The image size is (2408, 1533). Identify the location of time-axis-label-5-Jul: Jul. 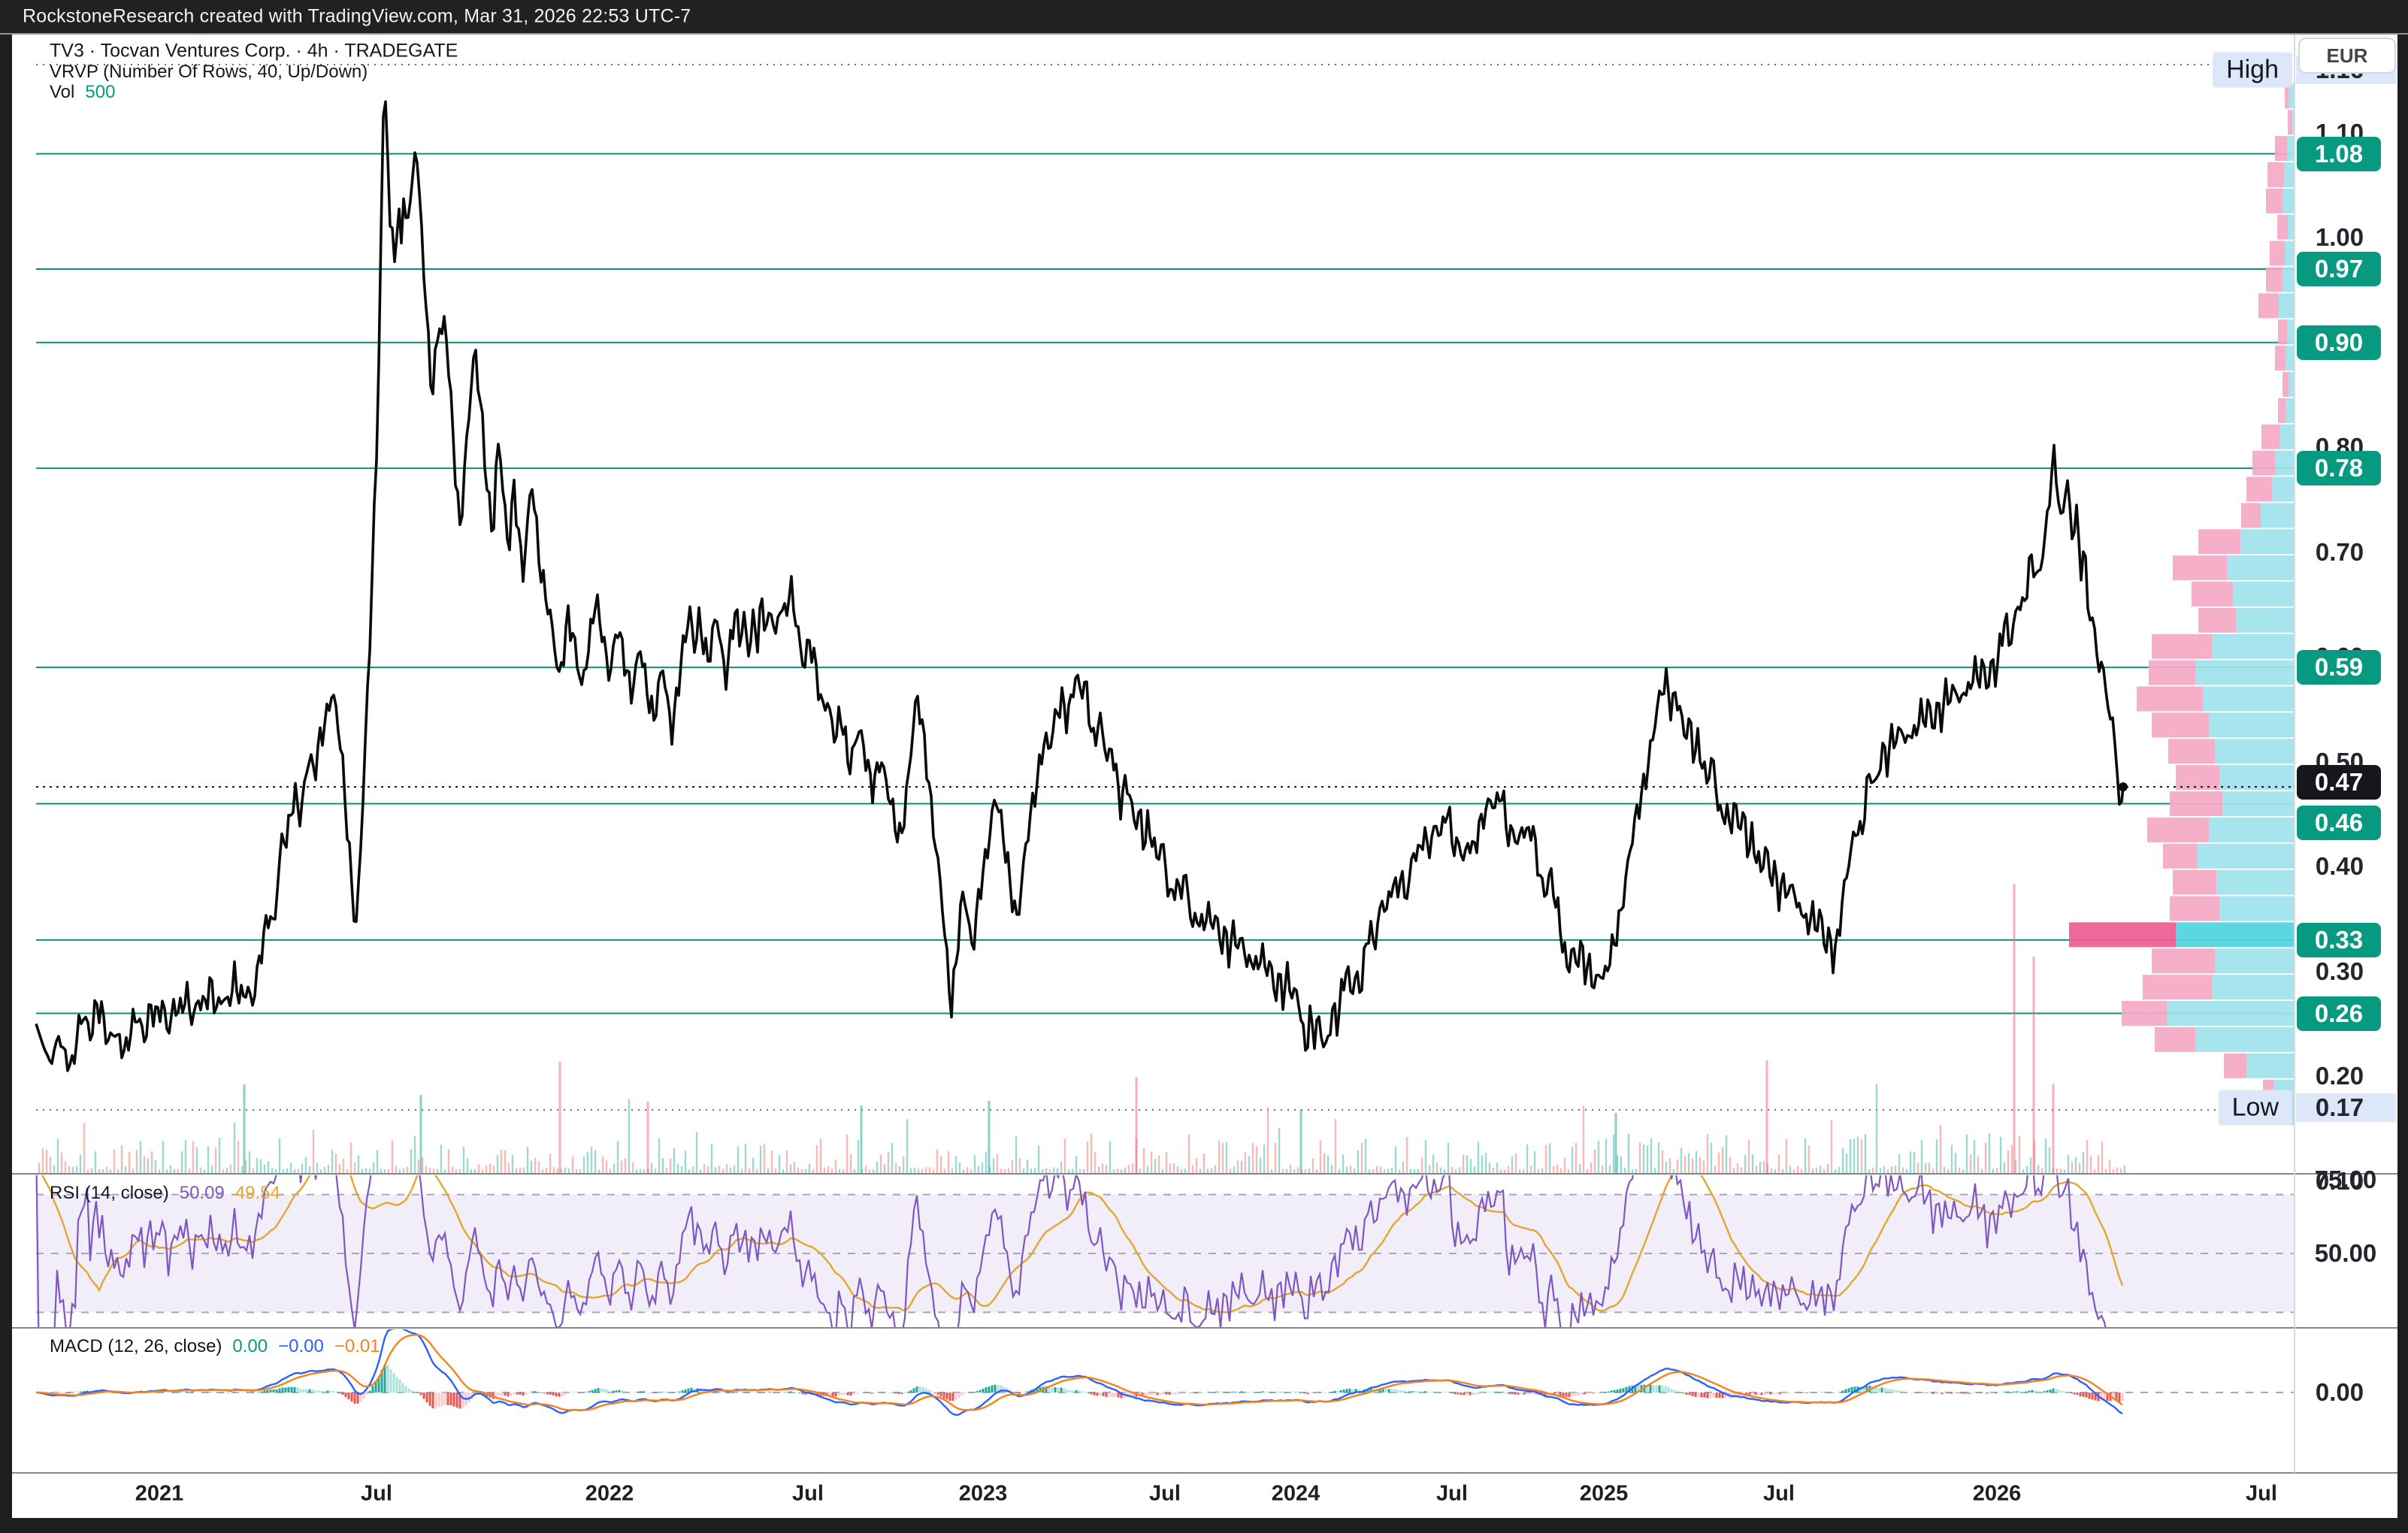
(1165, 1493).